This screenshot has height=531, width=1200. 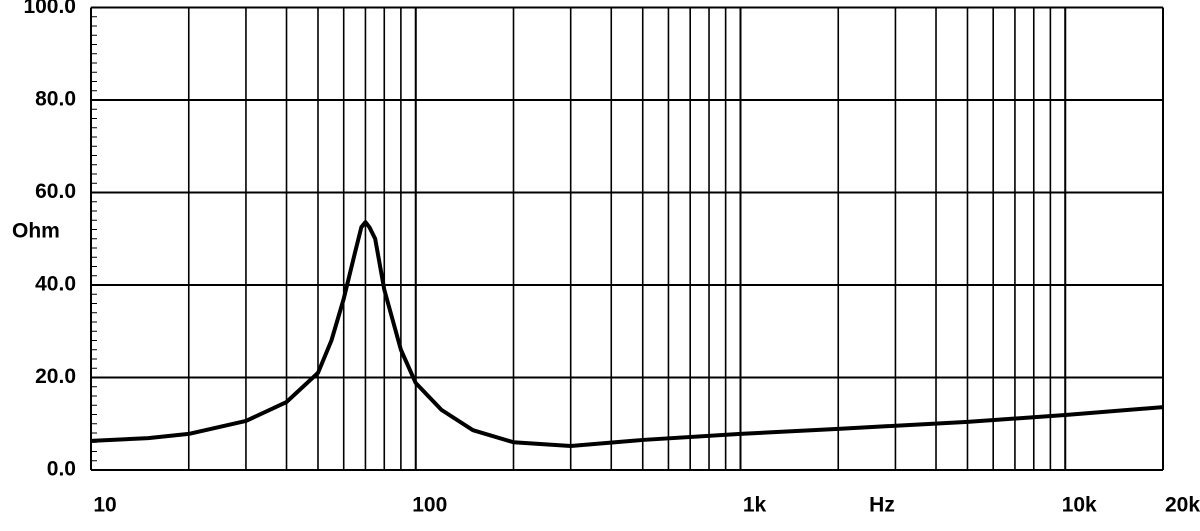 What do you see at coordinates (55, 99) in the screenshot?
I see `y-tick-label: 80.0` at bounding box center [55, 99].